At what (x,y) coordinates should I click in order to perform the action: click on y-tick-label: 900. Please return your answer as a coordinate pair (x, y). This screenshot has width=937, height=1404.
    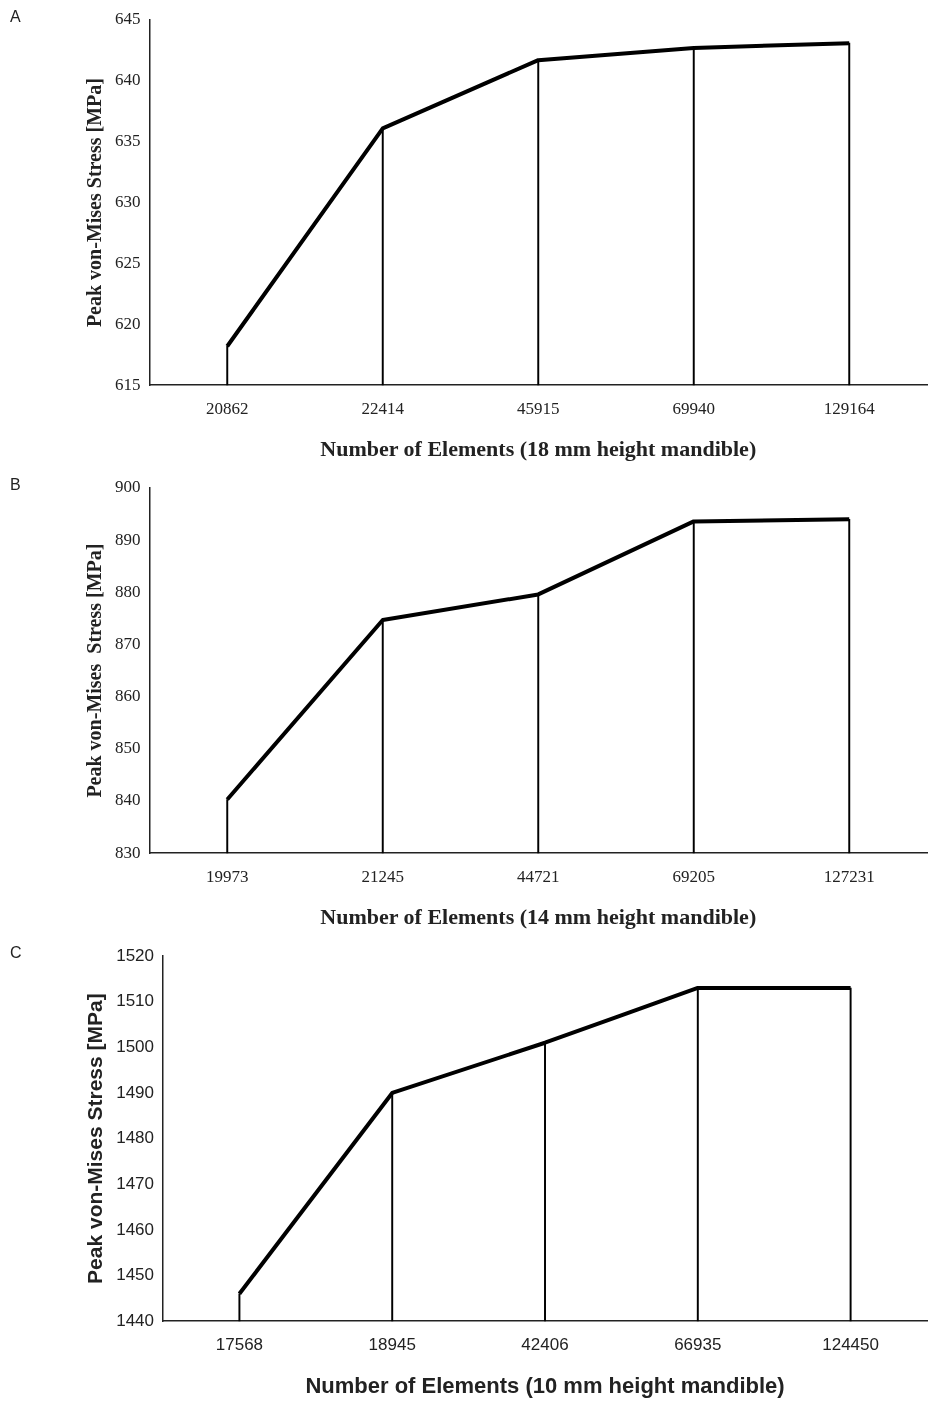
    Looking at the image, I should click on (128, 487).